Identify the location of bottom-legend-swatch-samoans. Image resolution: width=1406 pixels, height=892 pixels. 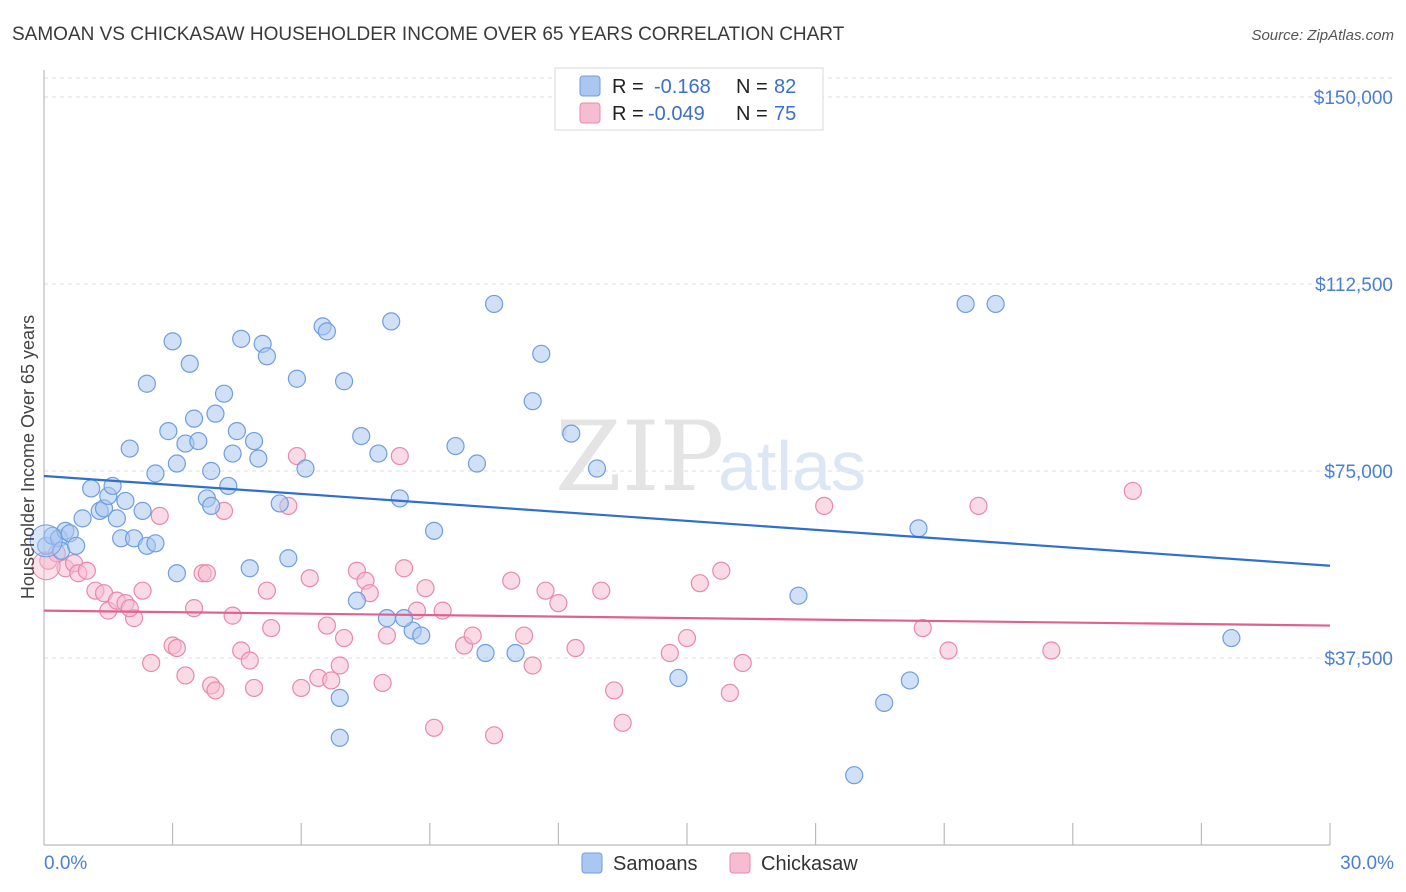
(592, 863).